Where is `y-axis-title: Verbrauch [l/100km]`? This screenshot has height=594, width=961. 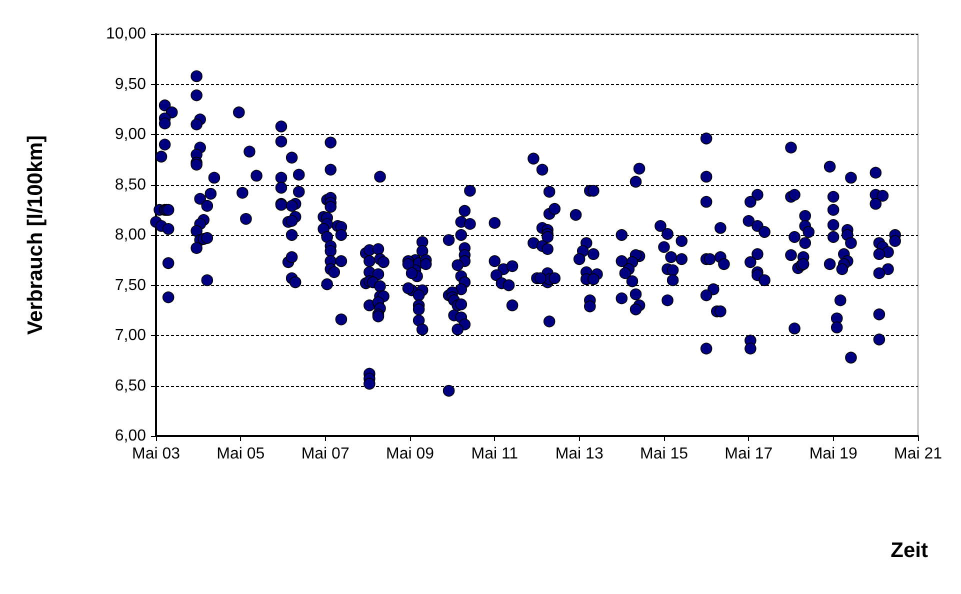
y-axis-title: Verbrauch [l/100km] is located at coordinates (35, 235).